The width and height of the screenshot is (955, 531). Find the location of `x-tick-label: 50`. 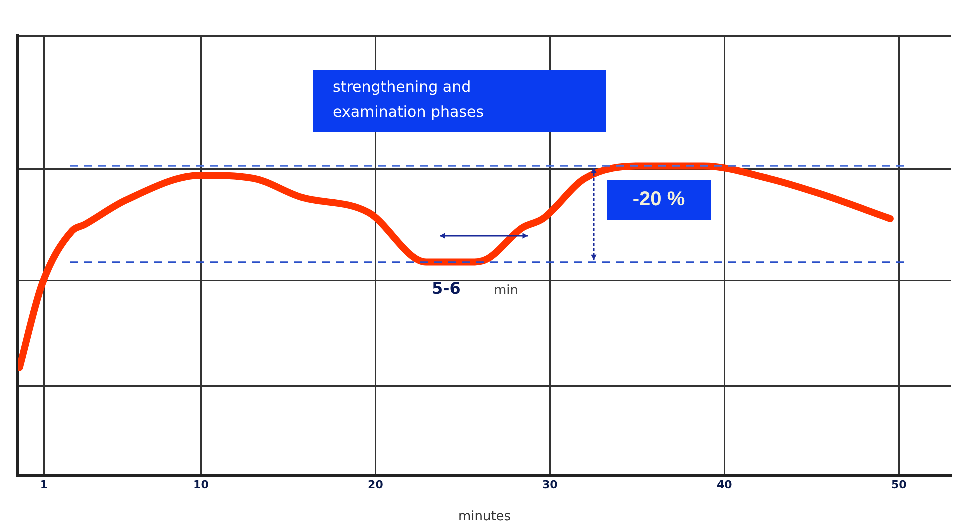

x-tick-label: 50 is located at coordinates (900, 485).